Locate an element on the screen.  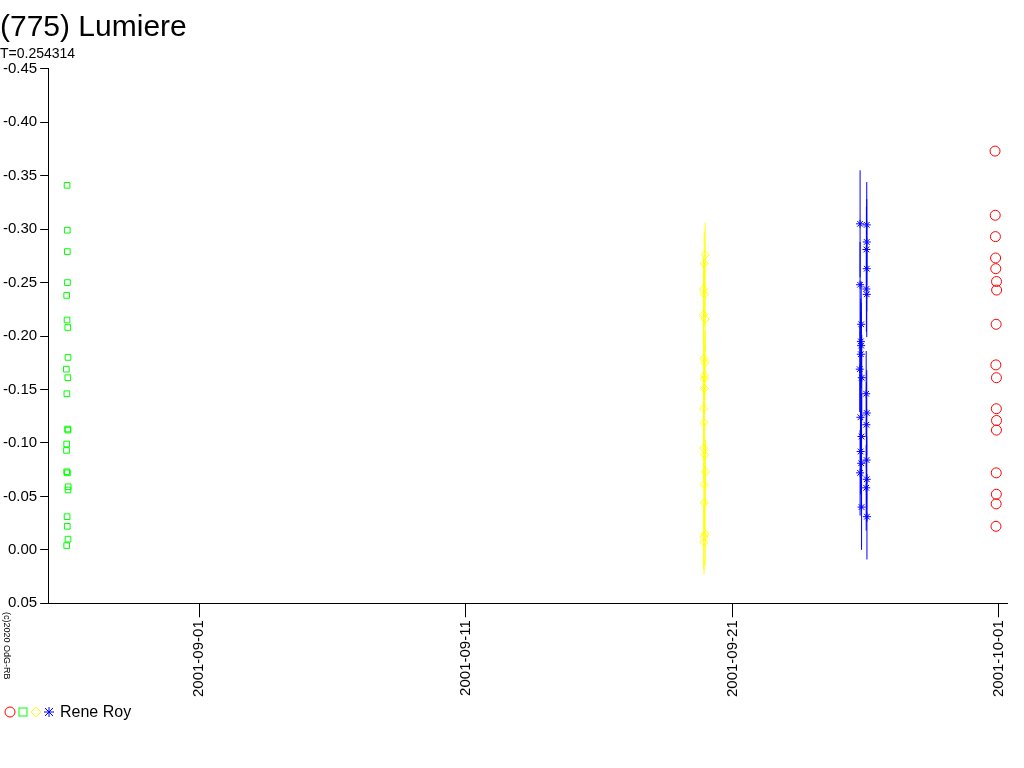
x-tick-label: 2001-09-11 is located at coordinates (464, 658).